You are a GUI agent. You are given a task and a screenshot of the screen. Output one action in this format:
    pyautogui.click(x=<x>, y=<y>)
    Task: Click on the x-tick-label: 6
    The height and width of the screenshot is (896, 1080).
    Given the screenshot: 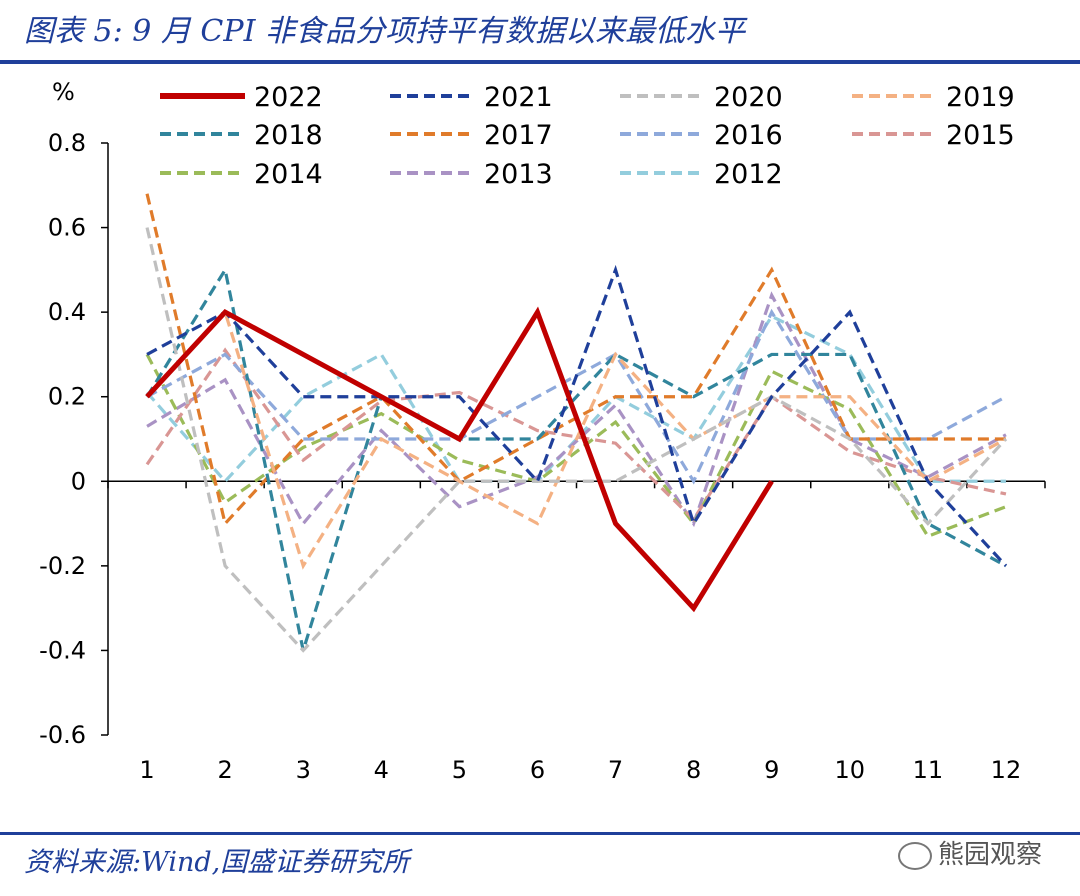 What is the action you would take?
    pyautogui.click(x=537, y=770)
    